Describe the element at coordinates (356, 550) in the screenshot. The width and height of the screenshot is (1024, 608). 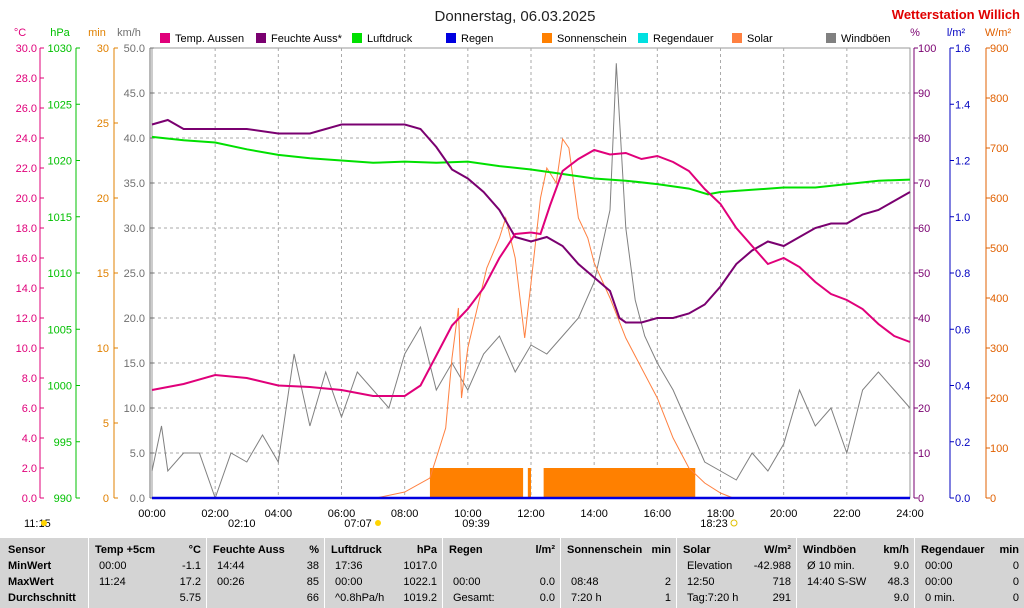
I see `section-title: Luftdruck` at that location.